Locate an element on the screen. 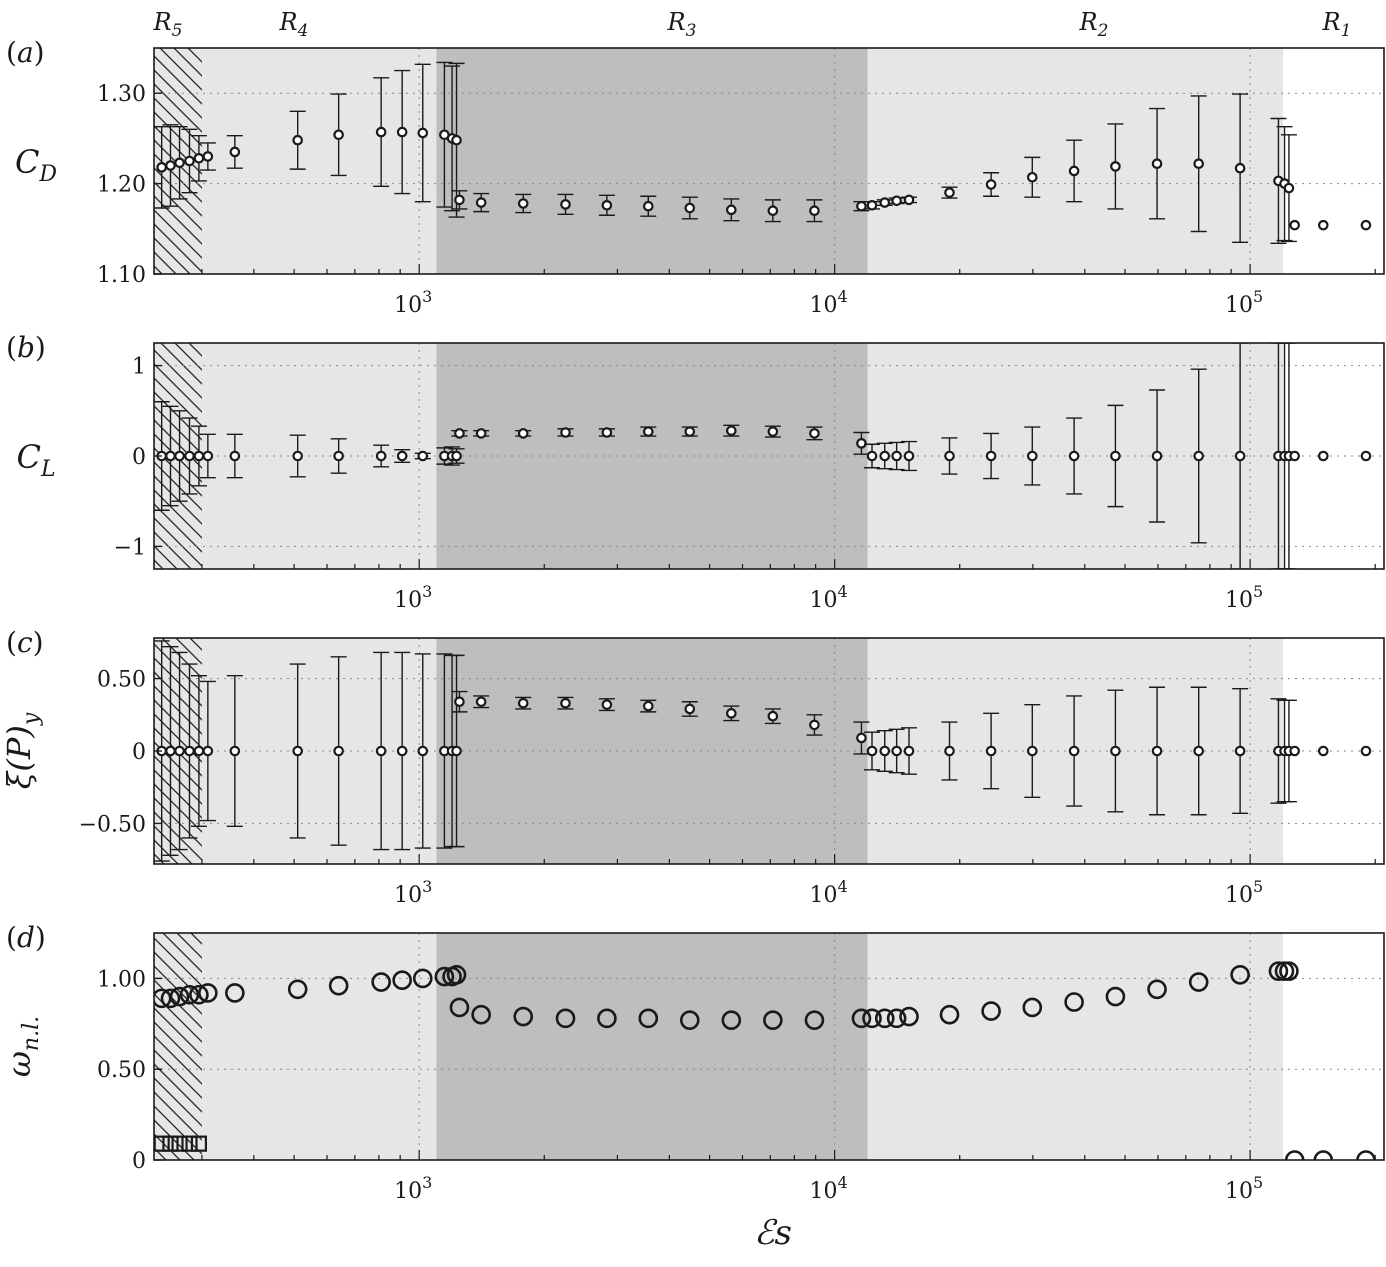  data-point-square is located at coordinates (170, 1143).